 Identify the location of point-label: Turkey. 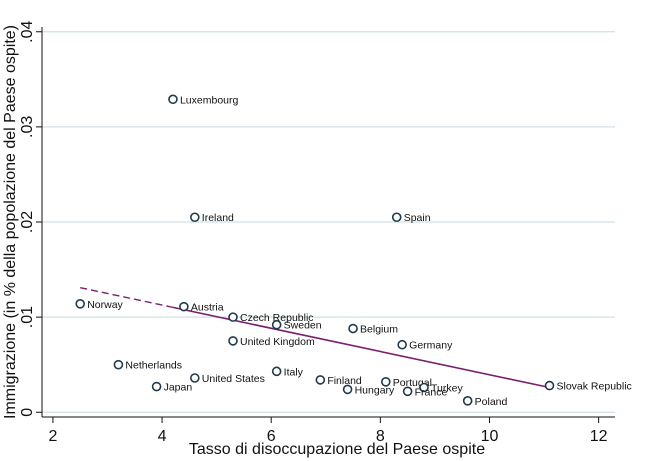
(447, 389).